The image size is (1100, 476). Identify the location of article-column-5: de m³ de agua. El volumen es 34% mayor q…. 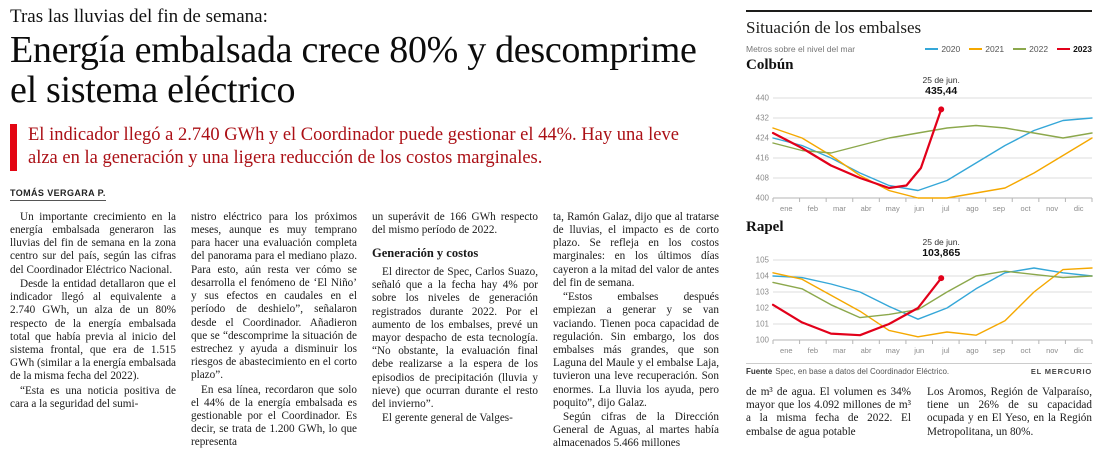
(828, 413).